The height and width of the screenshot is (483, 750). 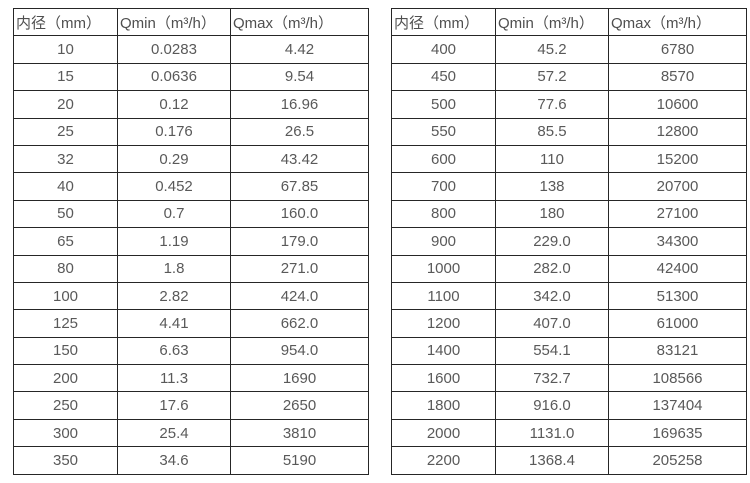 I want to click on table-cell: 5190, so click(x=299, y=460).